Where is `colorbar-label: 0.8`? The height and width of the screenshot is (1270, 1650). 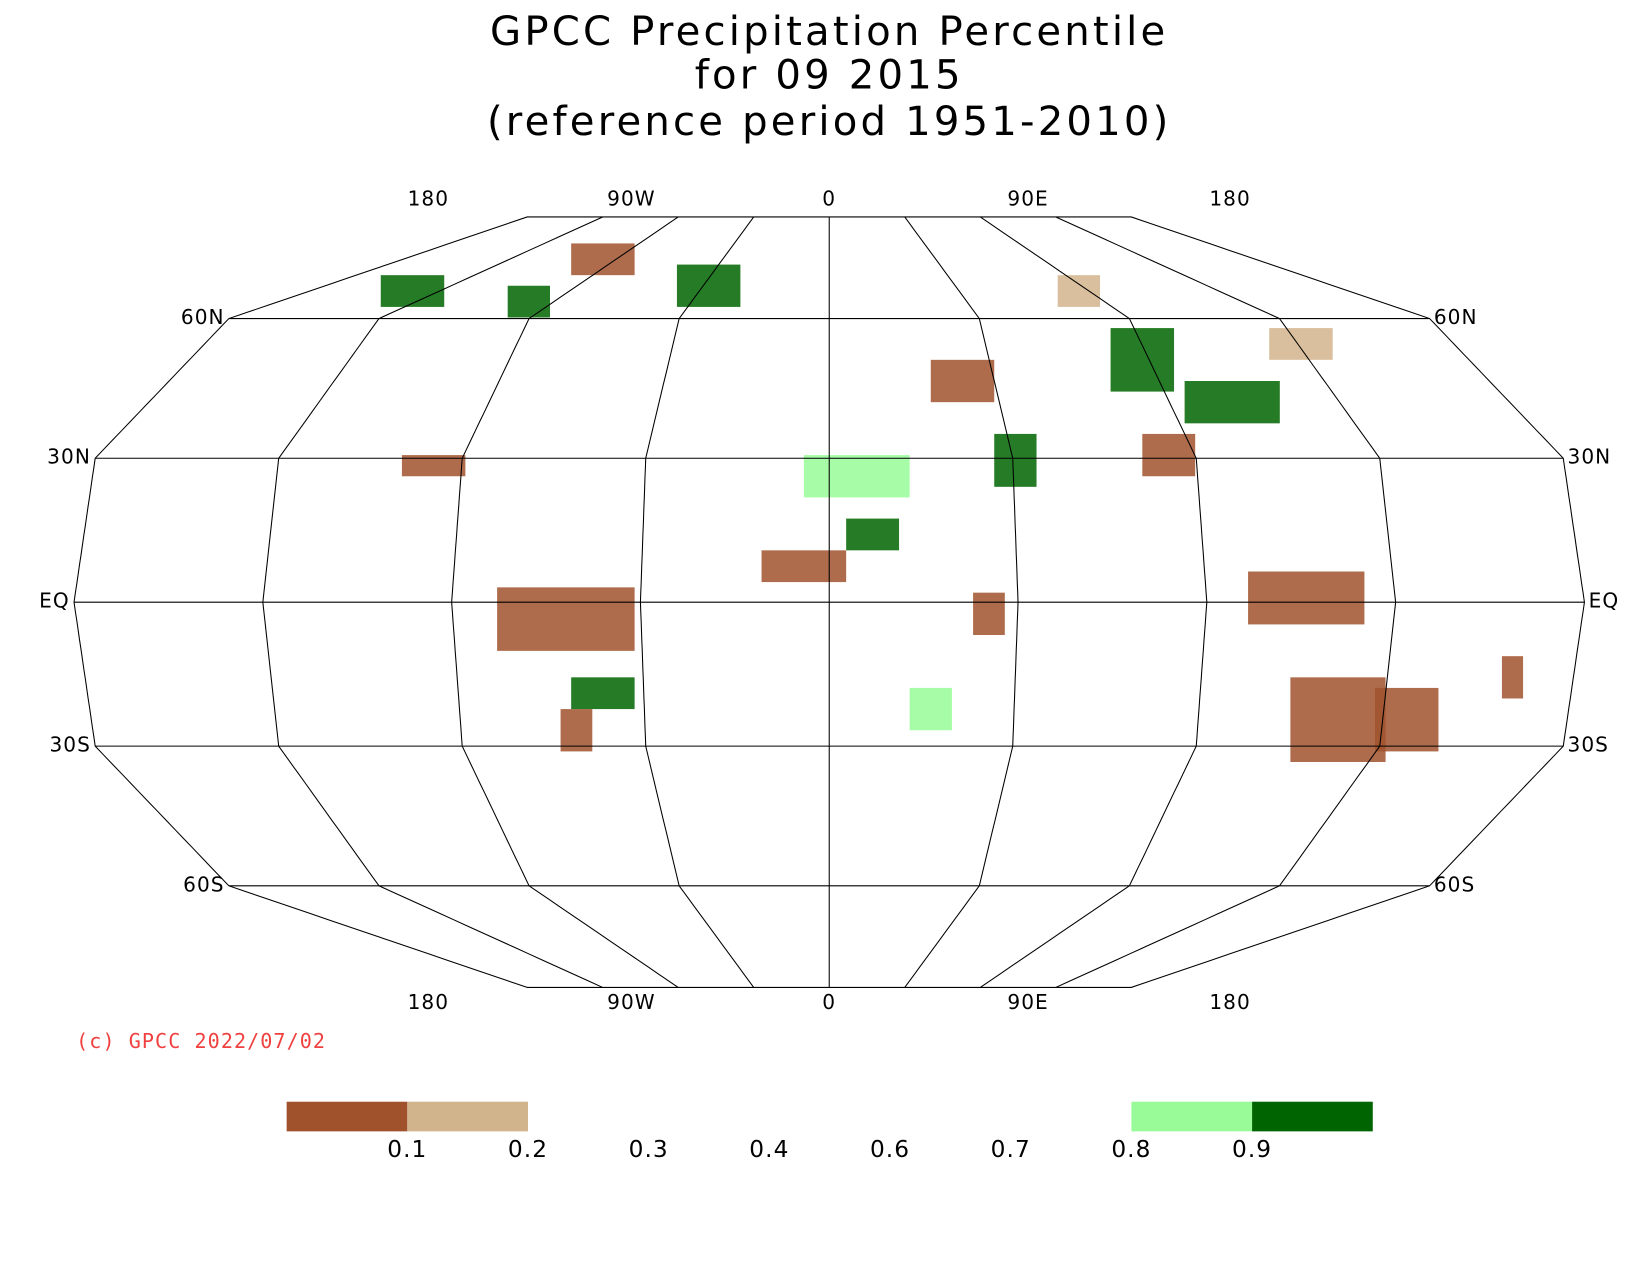 colorbar-label: 0.8 is located at coordinates (1131, 1149).